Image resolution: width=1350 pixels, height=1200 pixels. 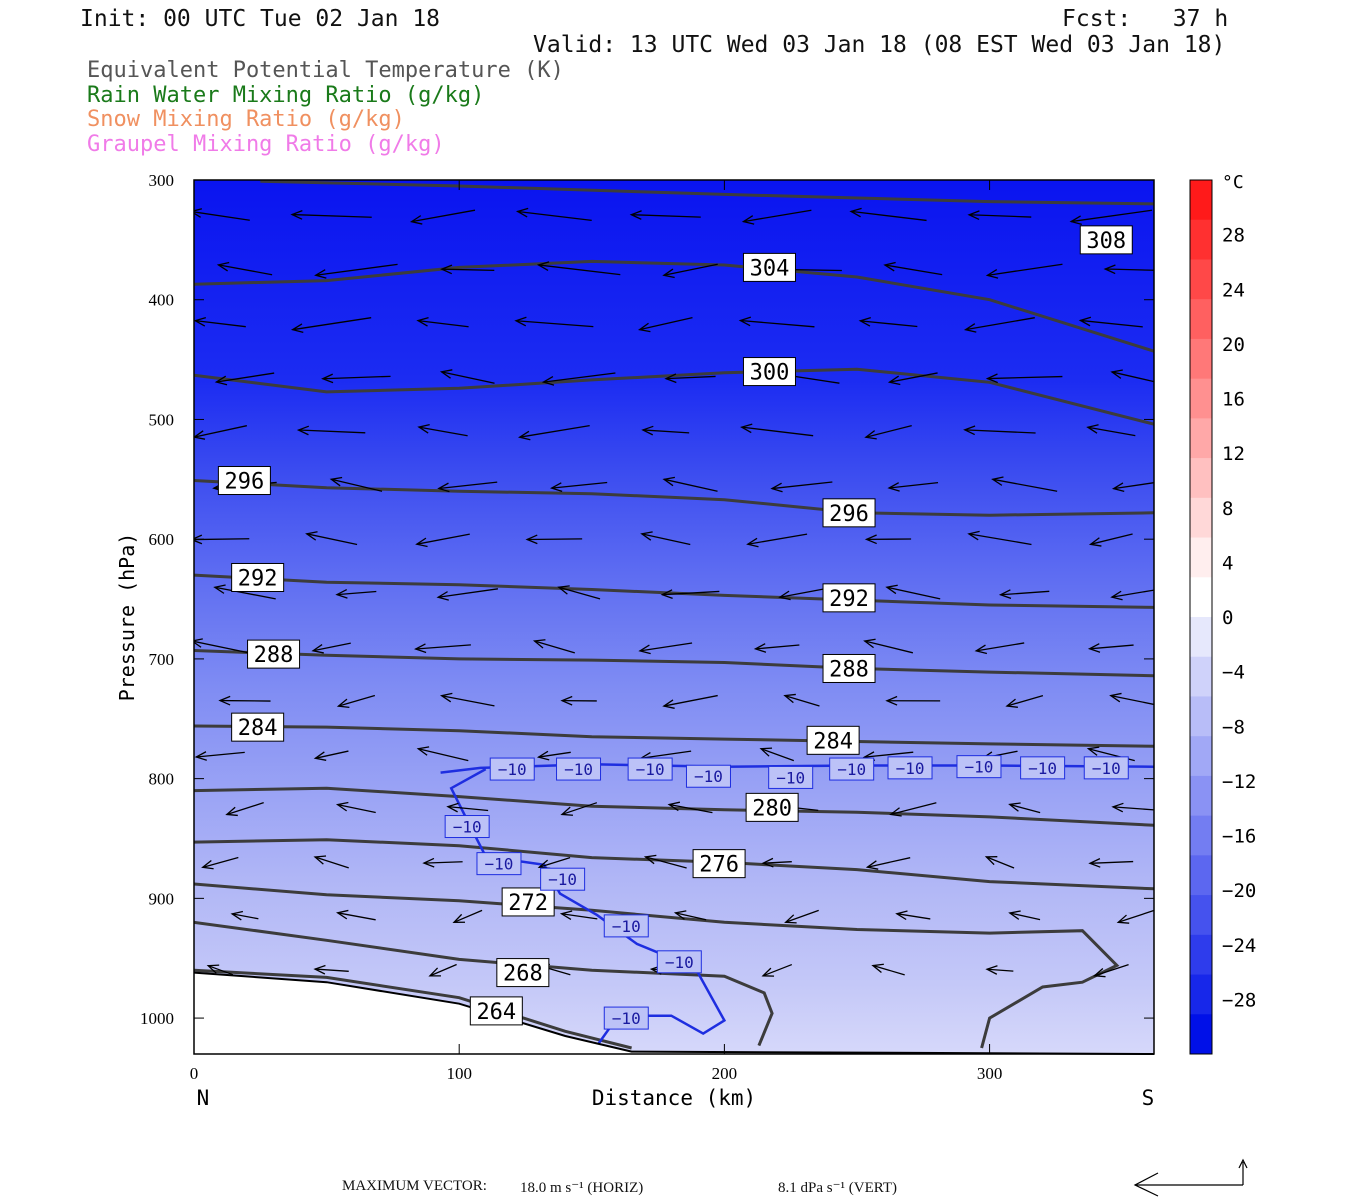 I want to click on theta-e-label-300-0: 300, so click(x=770, y=373).